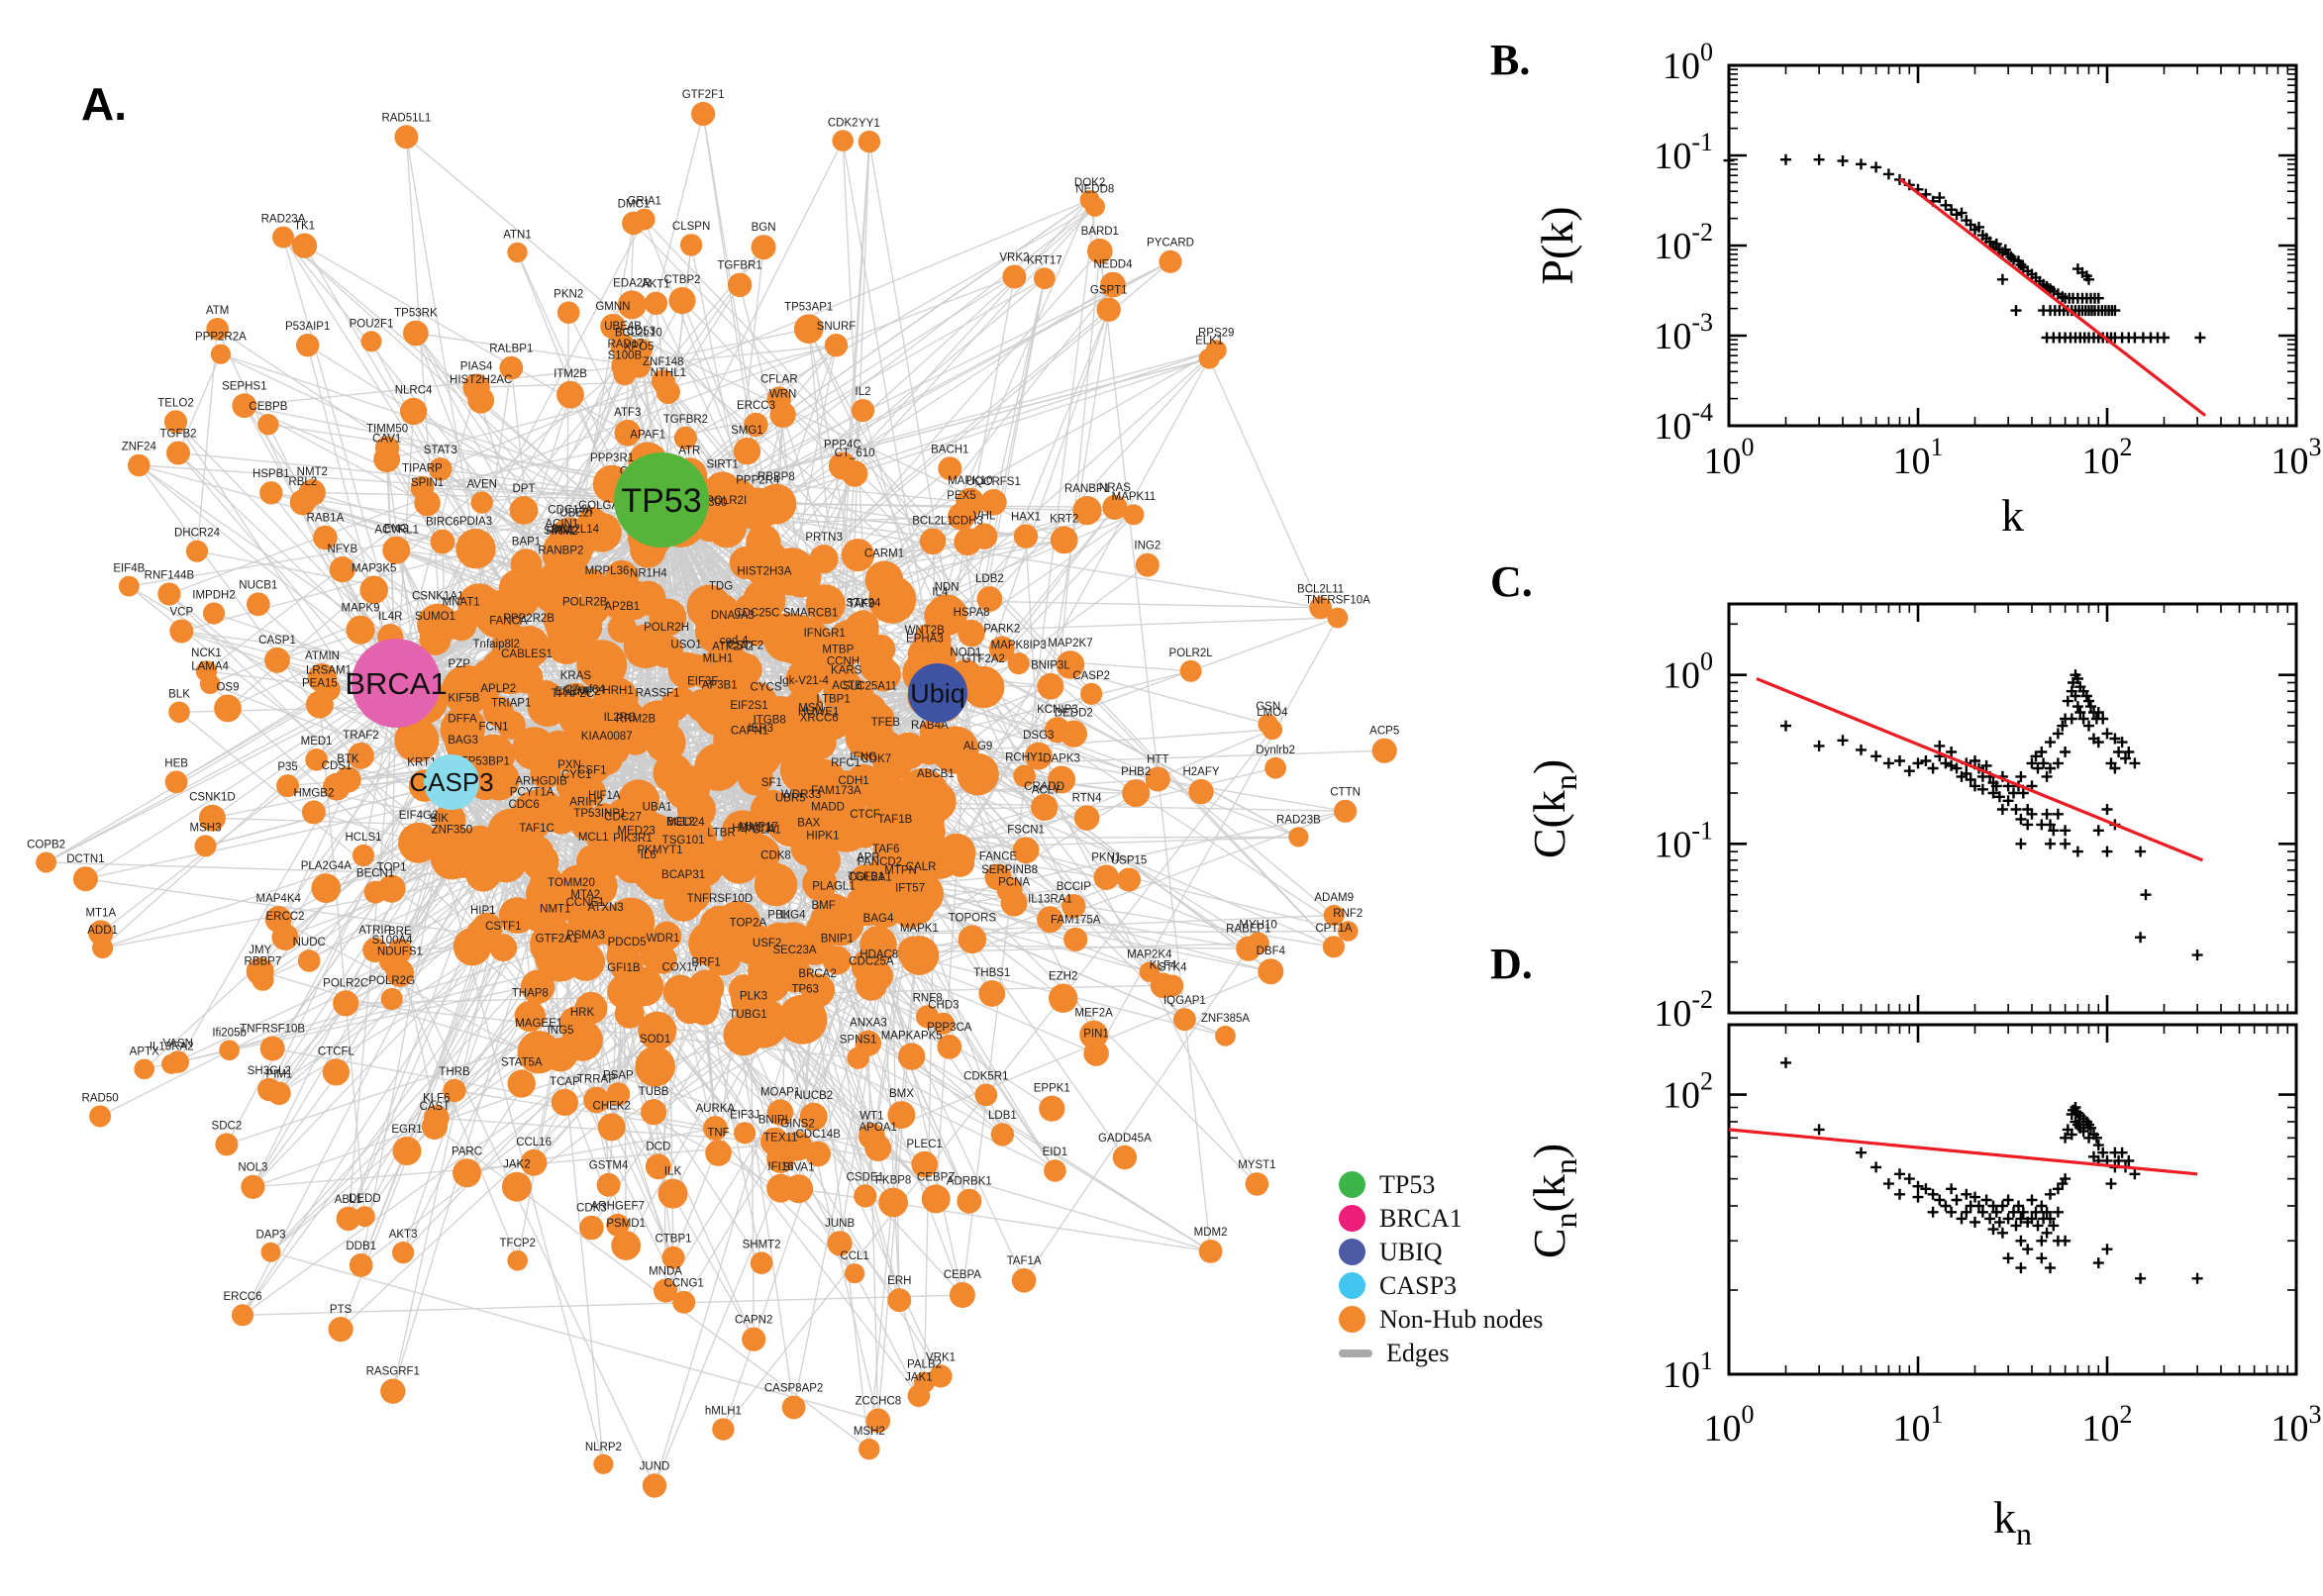  What do you see at coordinates (845, 763) in the screenshot?
I see `network-node-label: RFC1` at bounding box center [845, 763].